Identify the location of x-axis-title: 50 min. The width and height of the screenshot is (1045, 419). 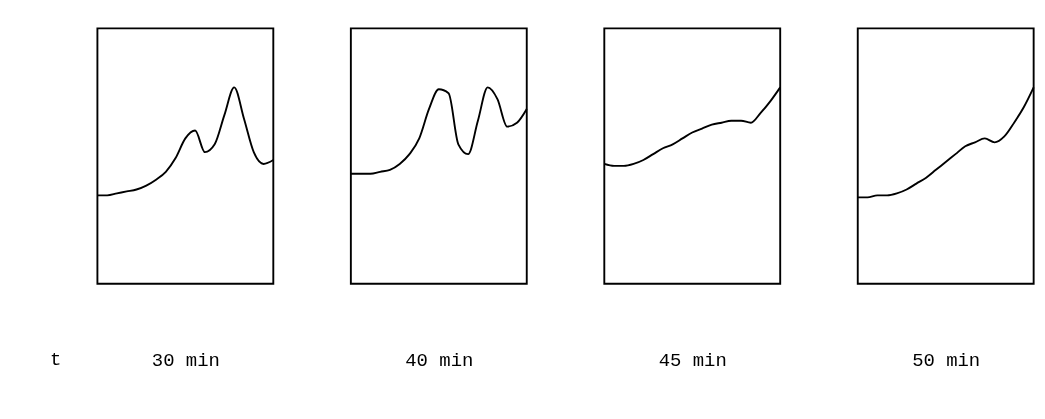
(946, 360).